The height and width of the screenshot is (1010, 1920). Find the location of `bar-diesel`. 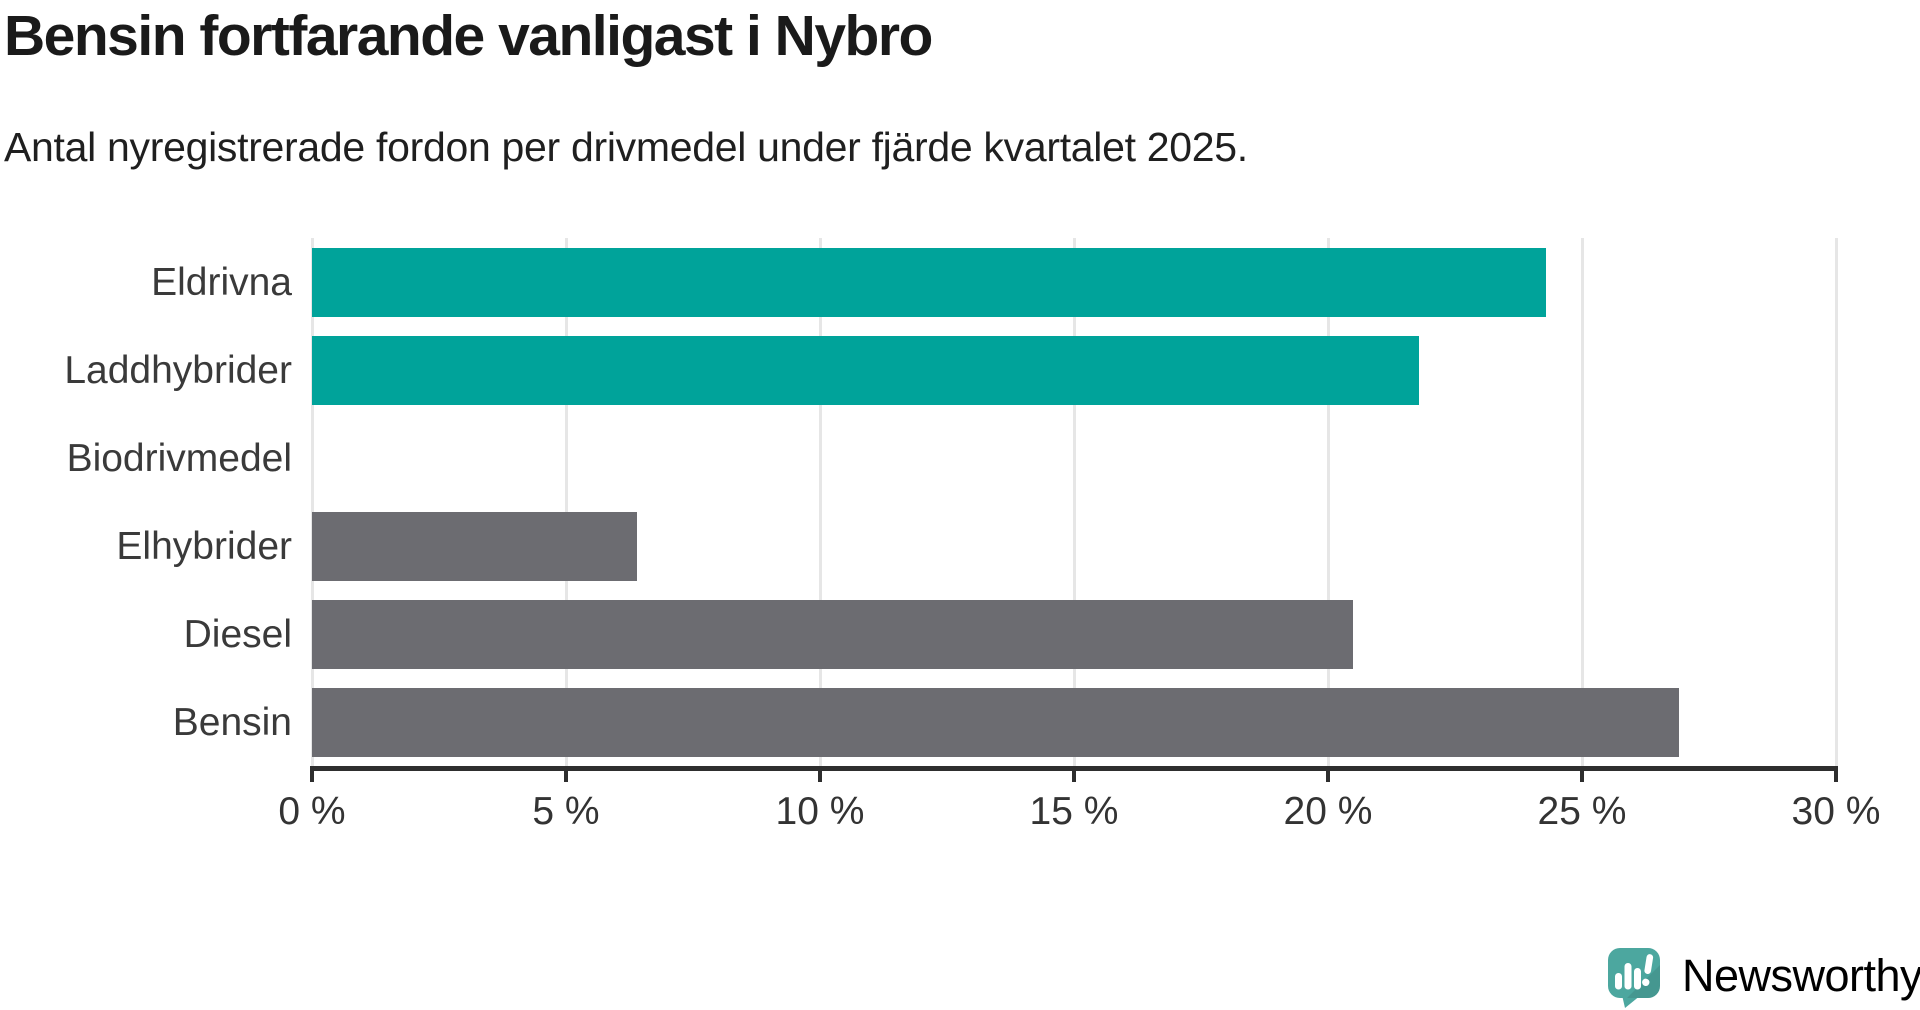

bar-diesel is located at coordinates (833, 634).